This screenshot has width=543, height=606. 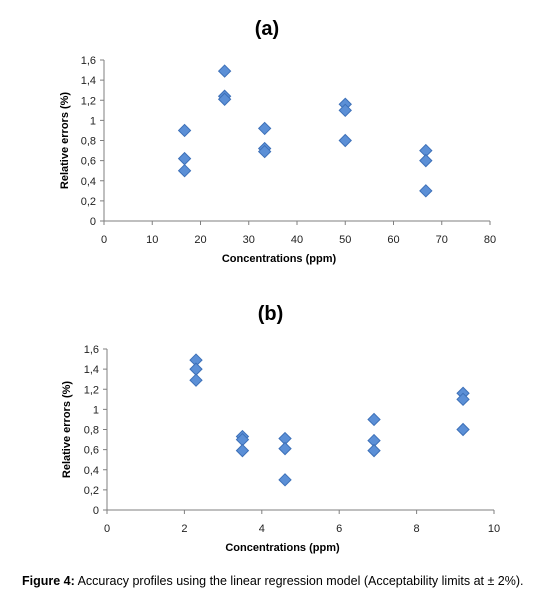 I want to click on x-tick-label: 70, so click(x=442, y=240).